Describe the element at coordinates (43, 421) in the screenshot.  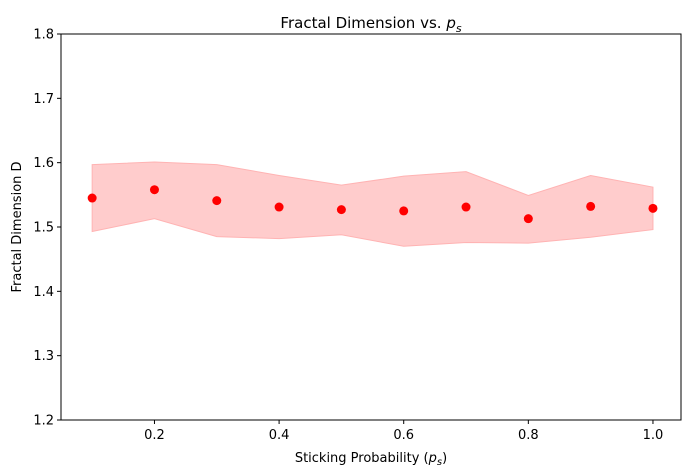
I see `y-tick-label: 1.2` at that location.